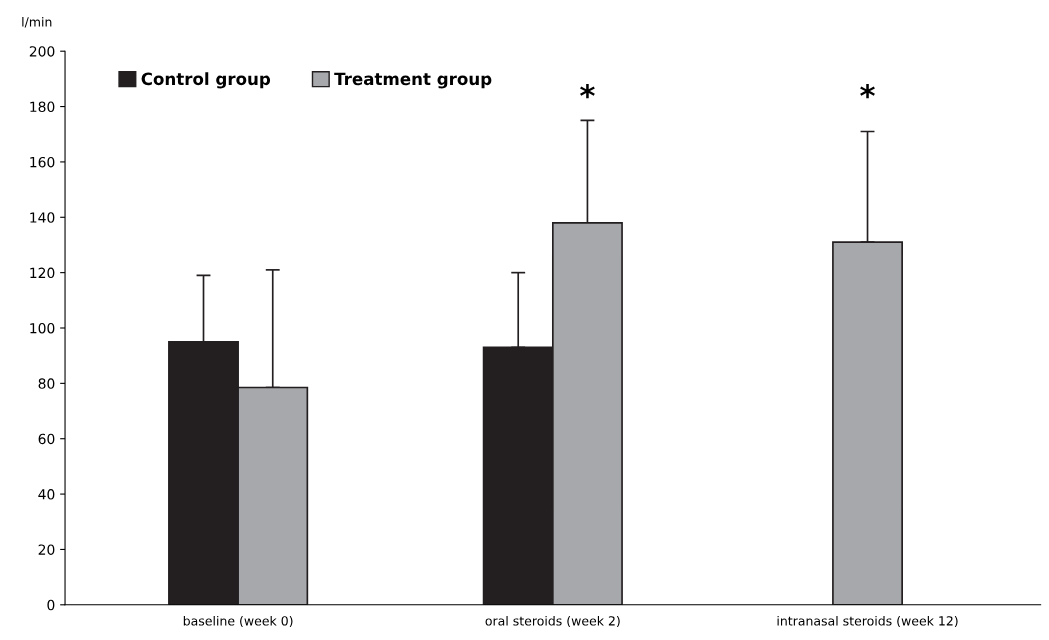 Image resolution: width=1049 pixels, height=640 pixels. Describe the element at coordinates (46, 549) in the screenshot. I see `y-tick-label: 20` at that location.